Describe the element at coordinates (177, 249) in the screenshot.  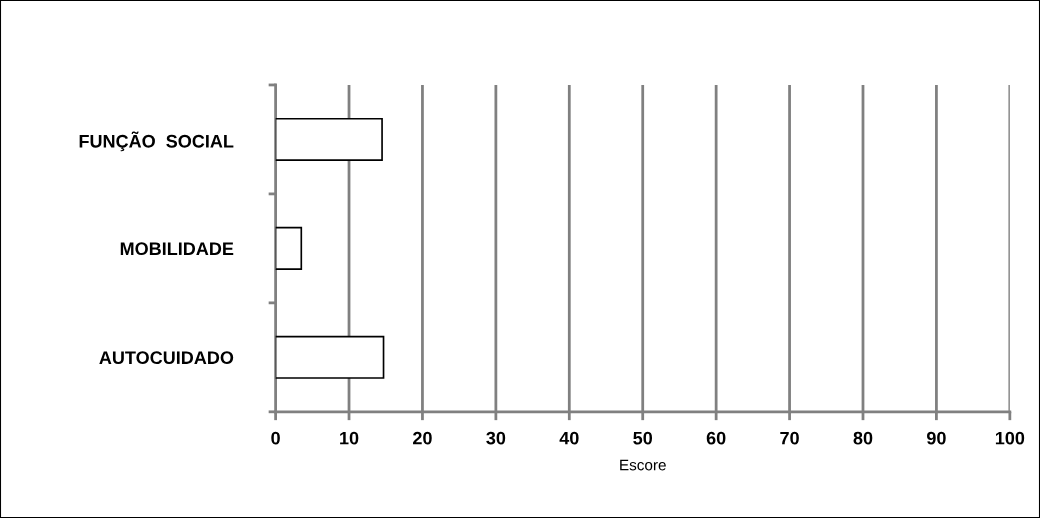
I see `y-tick-label: MOBILIDADE` at that location.